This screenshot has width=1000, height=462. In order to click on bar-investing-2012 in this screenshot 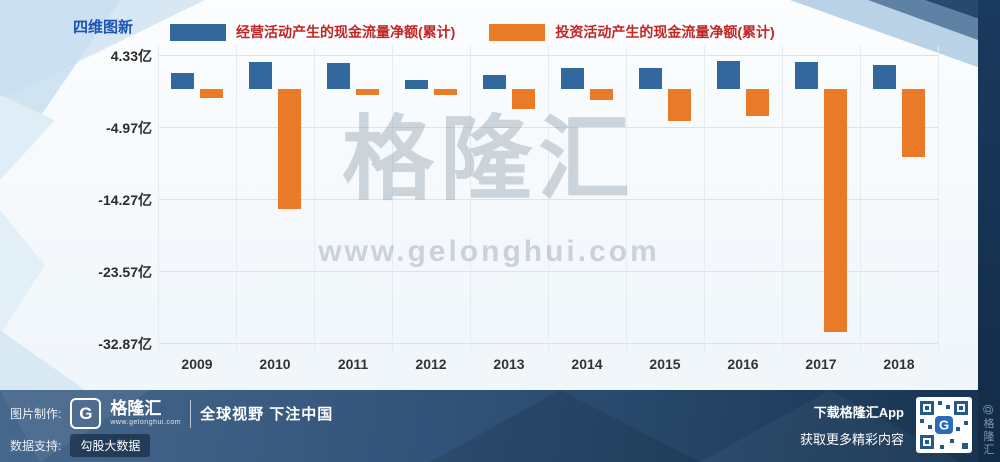, I will do `click(445, 91)`.